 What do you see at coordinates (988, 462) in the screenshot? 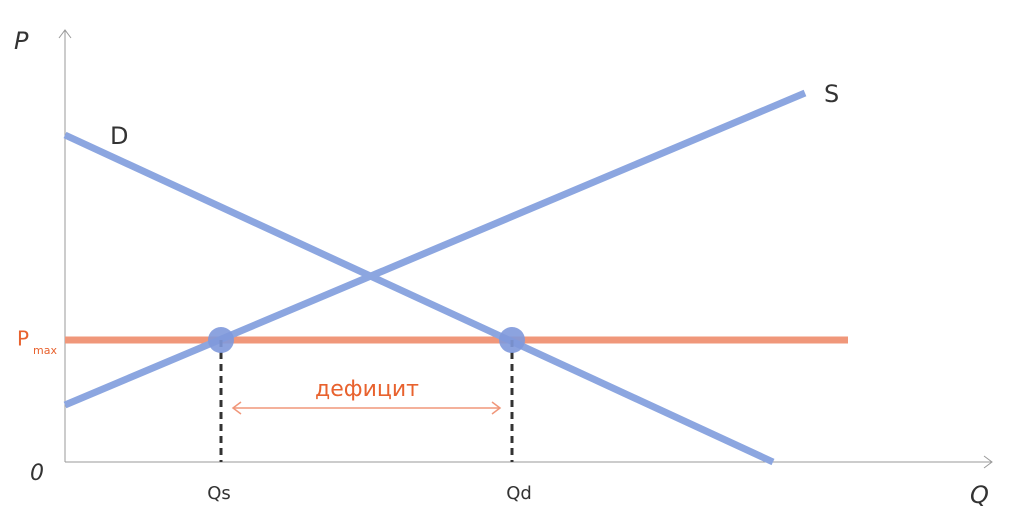
I see `x-arrow` at bounding box center [988, 462].